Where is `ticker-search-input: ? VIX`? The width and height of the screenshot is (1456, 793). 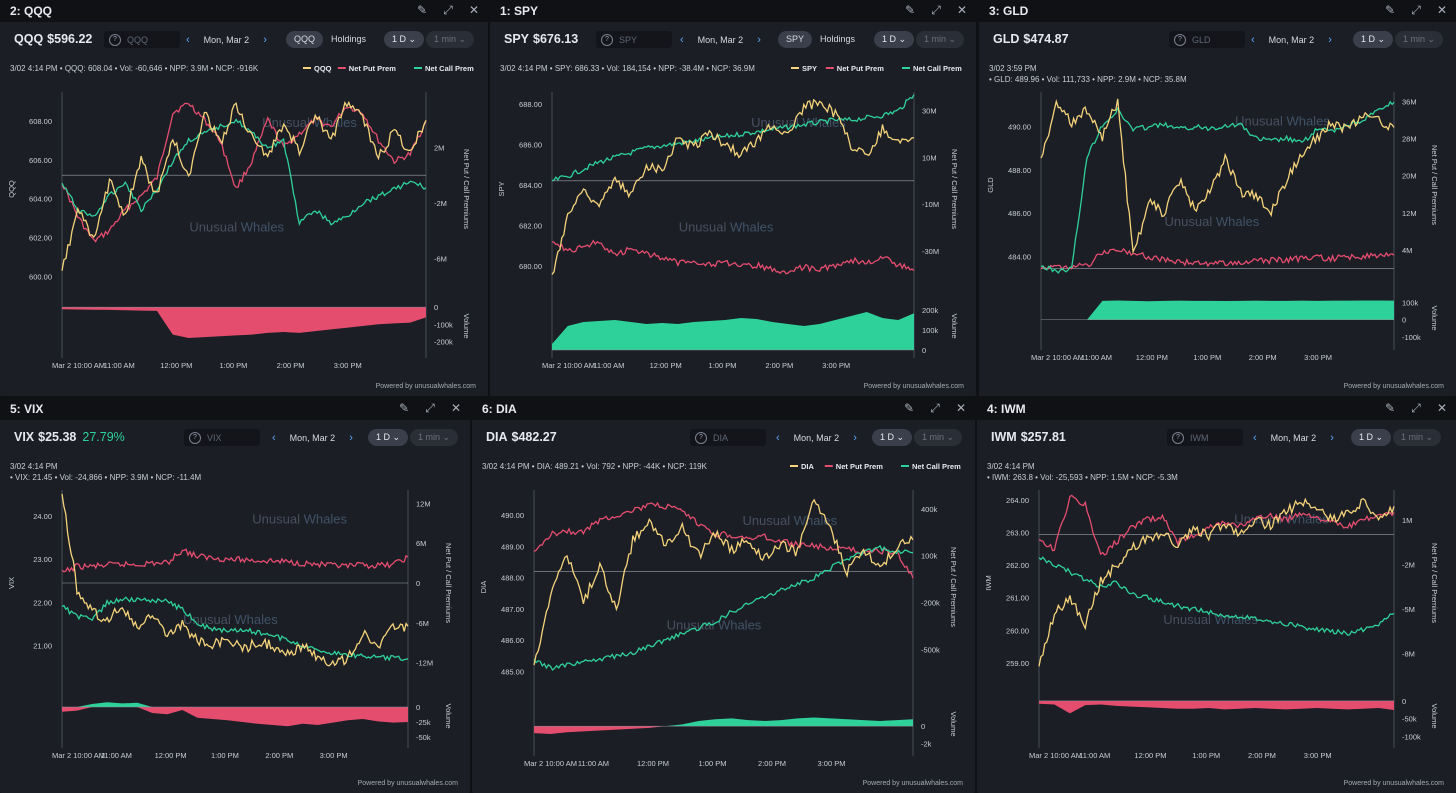 ticker-search-input: ? VIX is located at coordinates (222, 437).